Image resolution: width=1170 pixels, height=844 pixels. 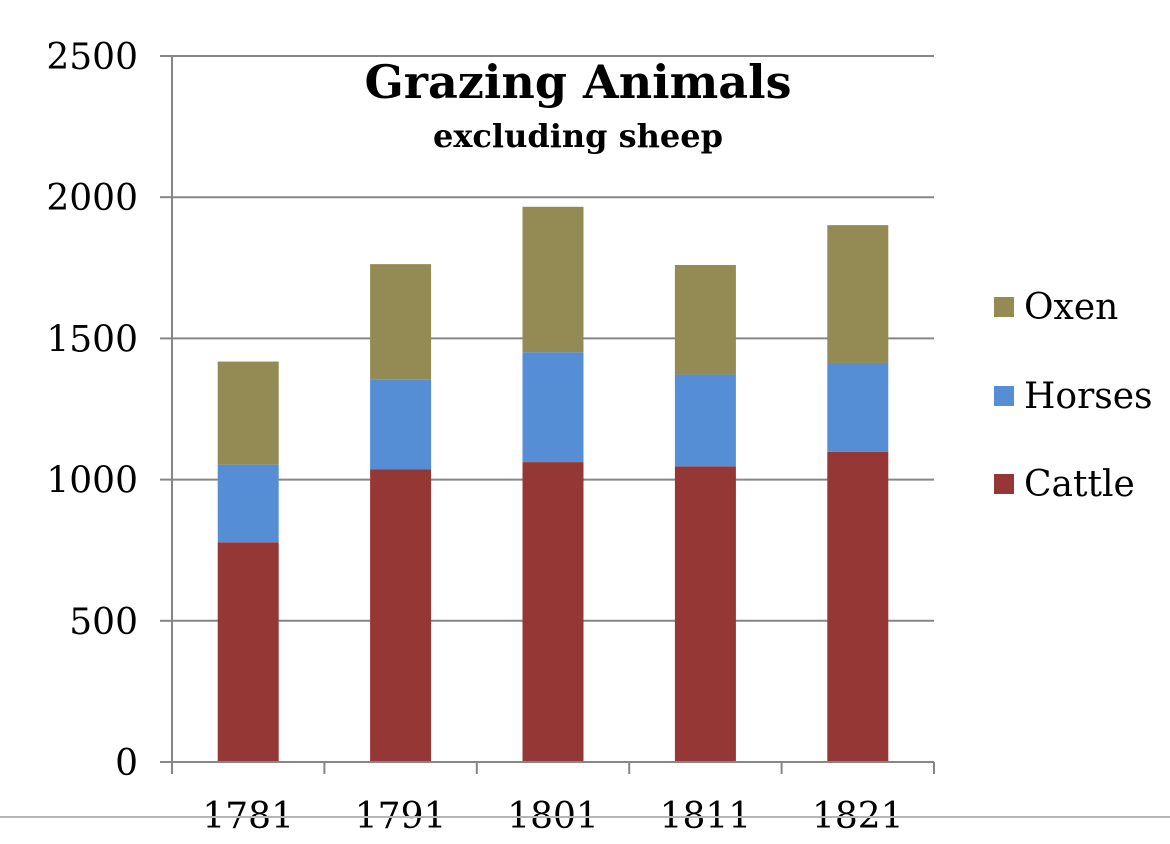 What do you see at coordinates (578, 136) in the screenshot?
I see `chart-subtitle: excluding sheep` at bounding box center [578, 136].